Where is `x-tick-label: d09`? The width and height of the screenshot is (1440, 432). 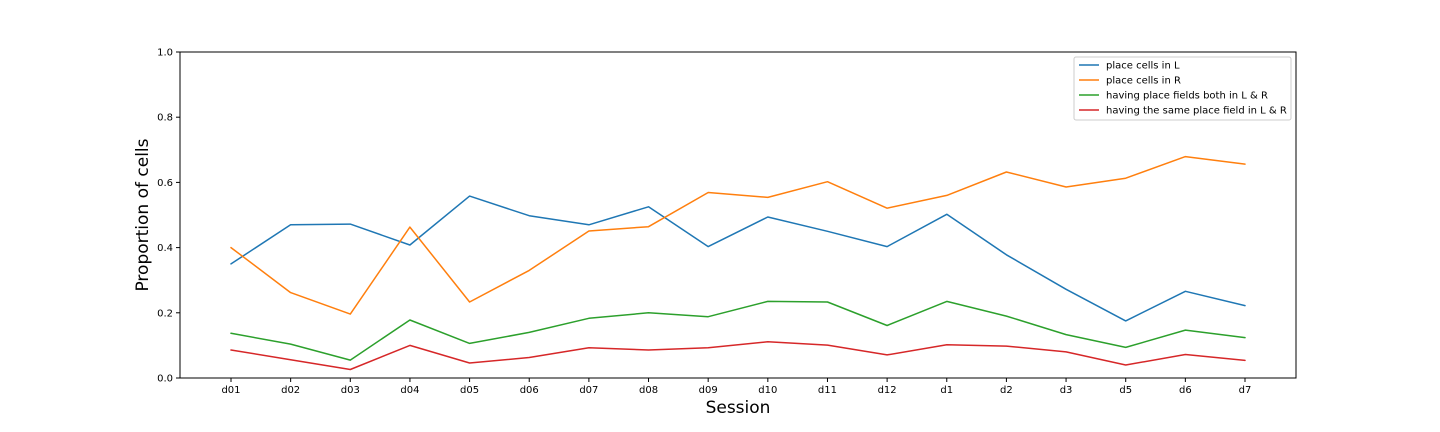
x-tick-label: d09 is located at coordinates (708, 390).